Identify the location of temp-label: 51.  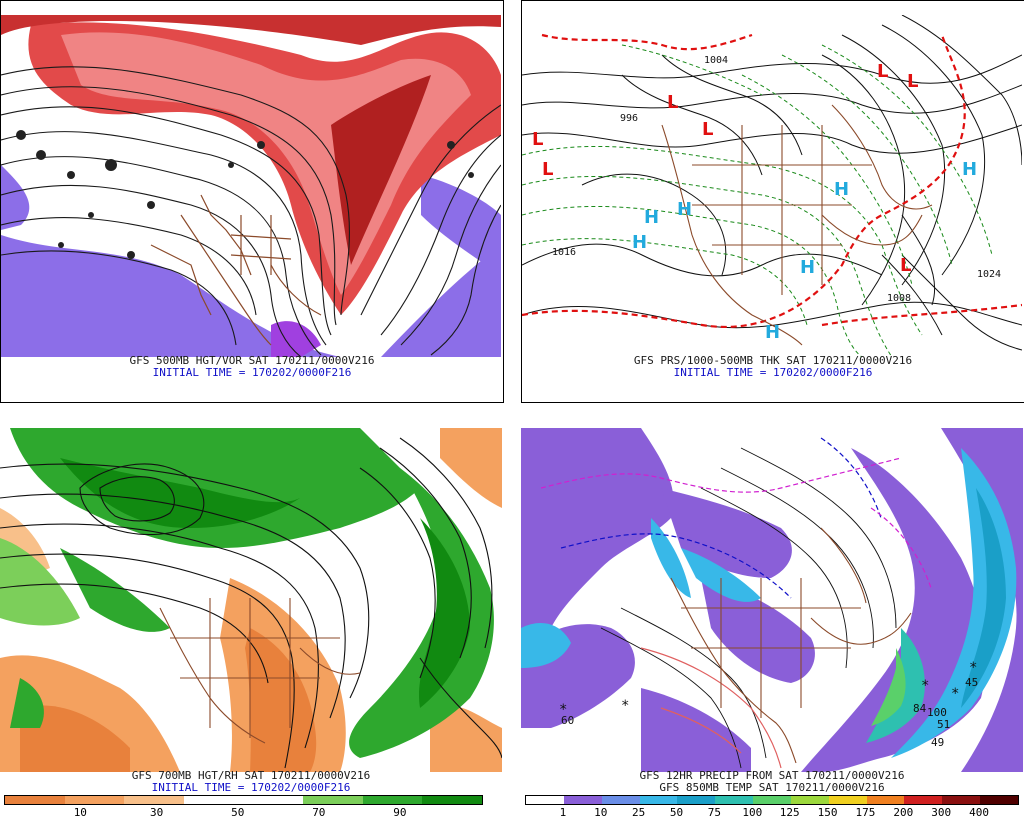
(943, 724).